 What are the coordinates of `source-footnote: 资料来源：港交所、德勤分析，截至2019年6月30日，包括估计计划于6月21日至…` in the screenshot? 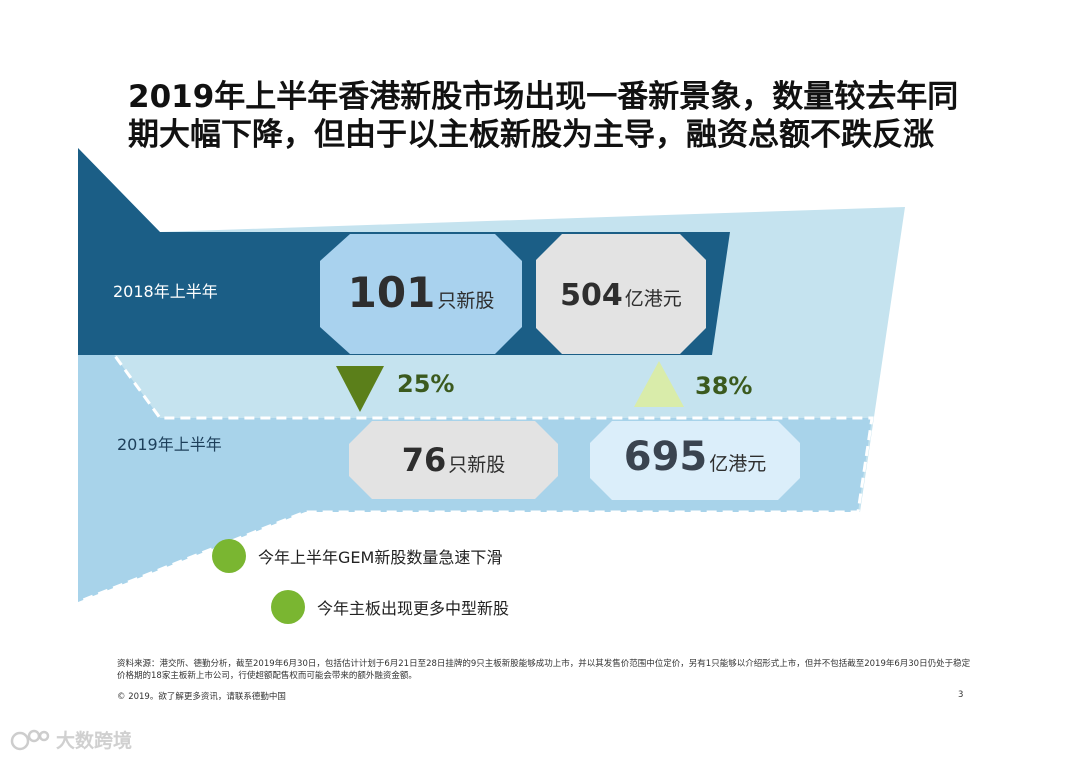 It's located at (544, 670).